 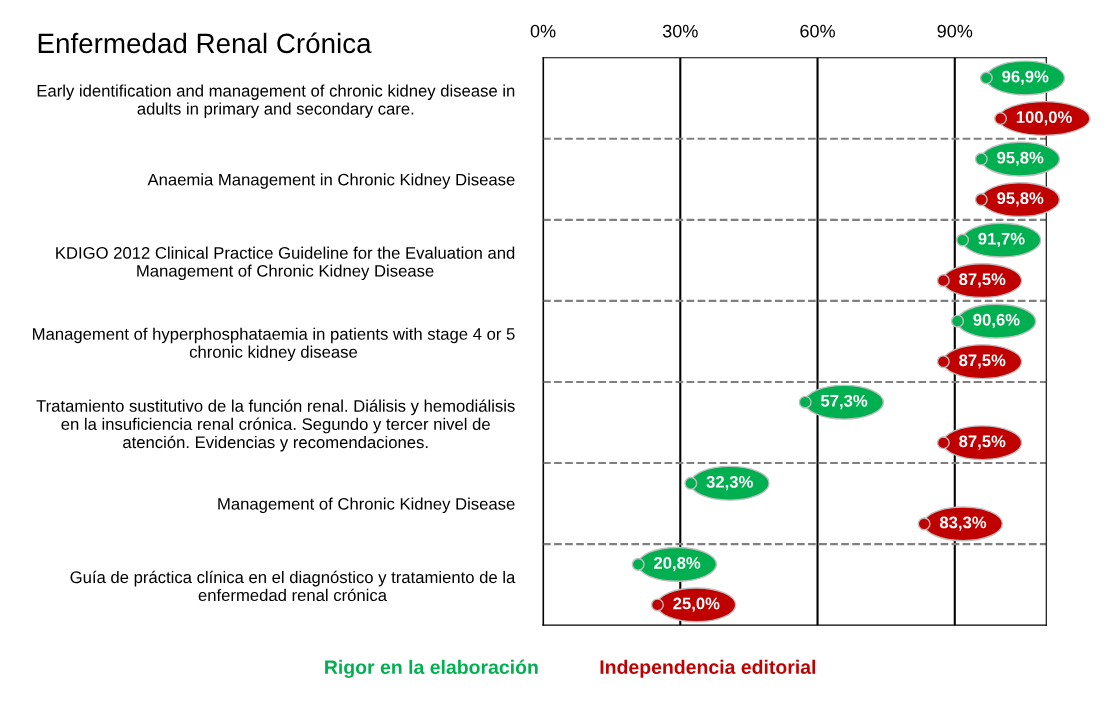 I want to click on data-label: 20,8%, so click(x=677, y=564).